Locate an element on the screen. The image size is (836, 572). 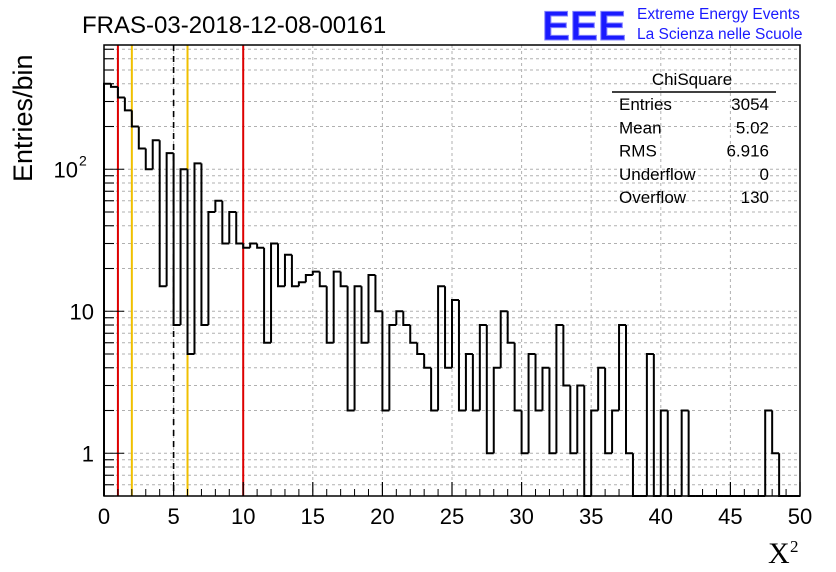
stats-row-value: 0 is located at coordinates (764, 174).